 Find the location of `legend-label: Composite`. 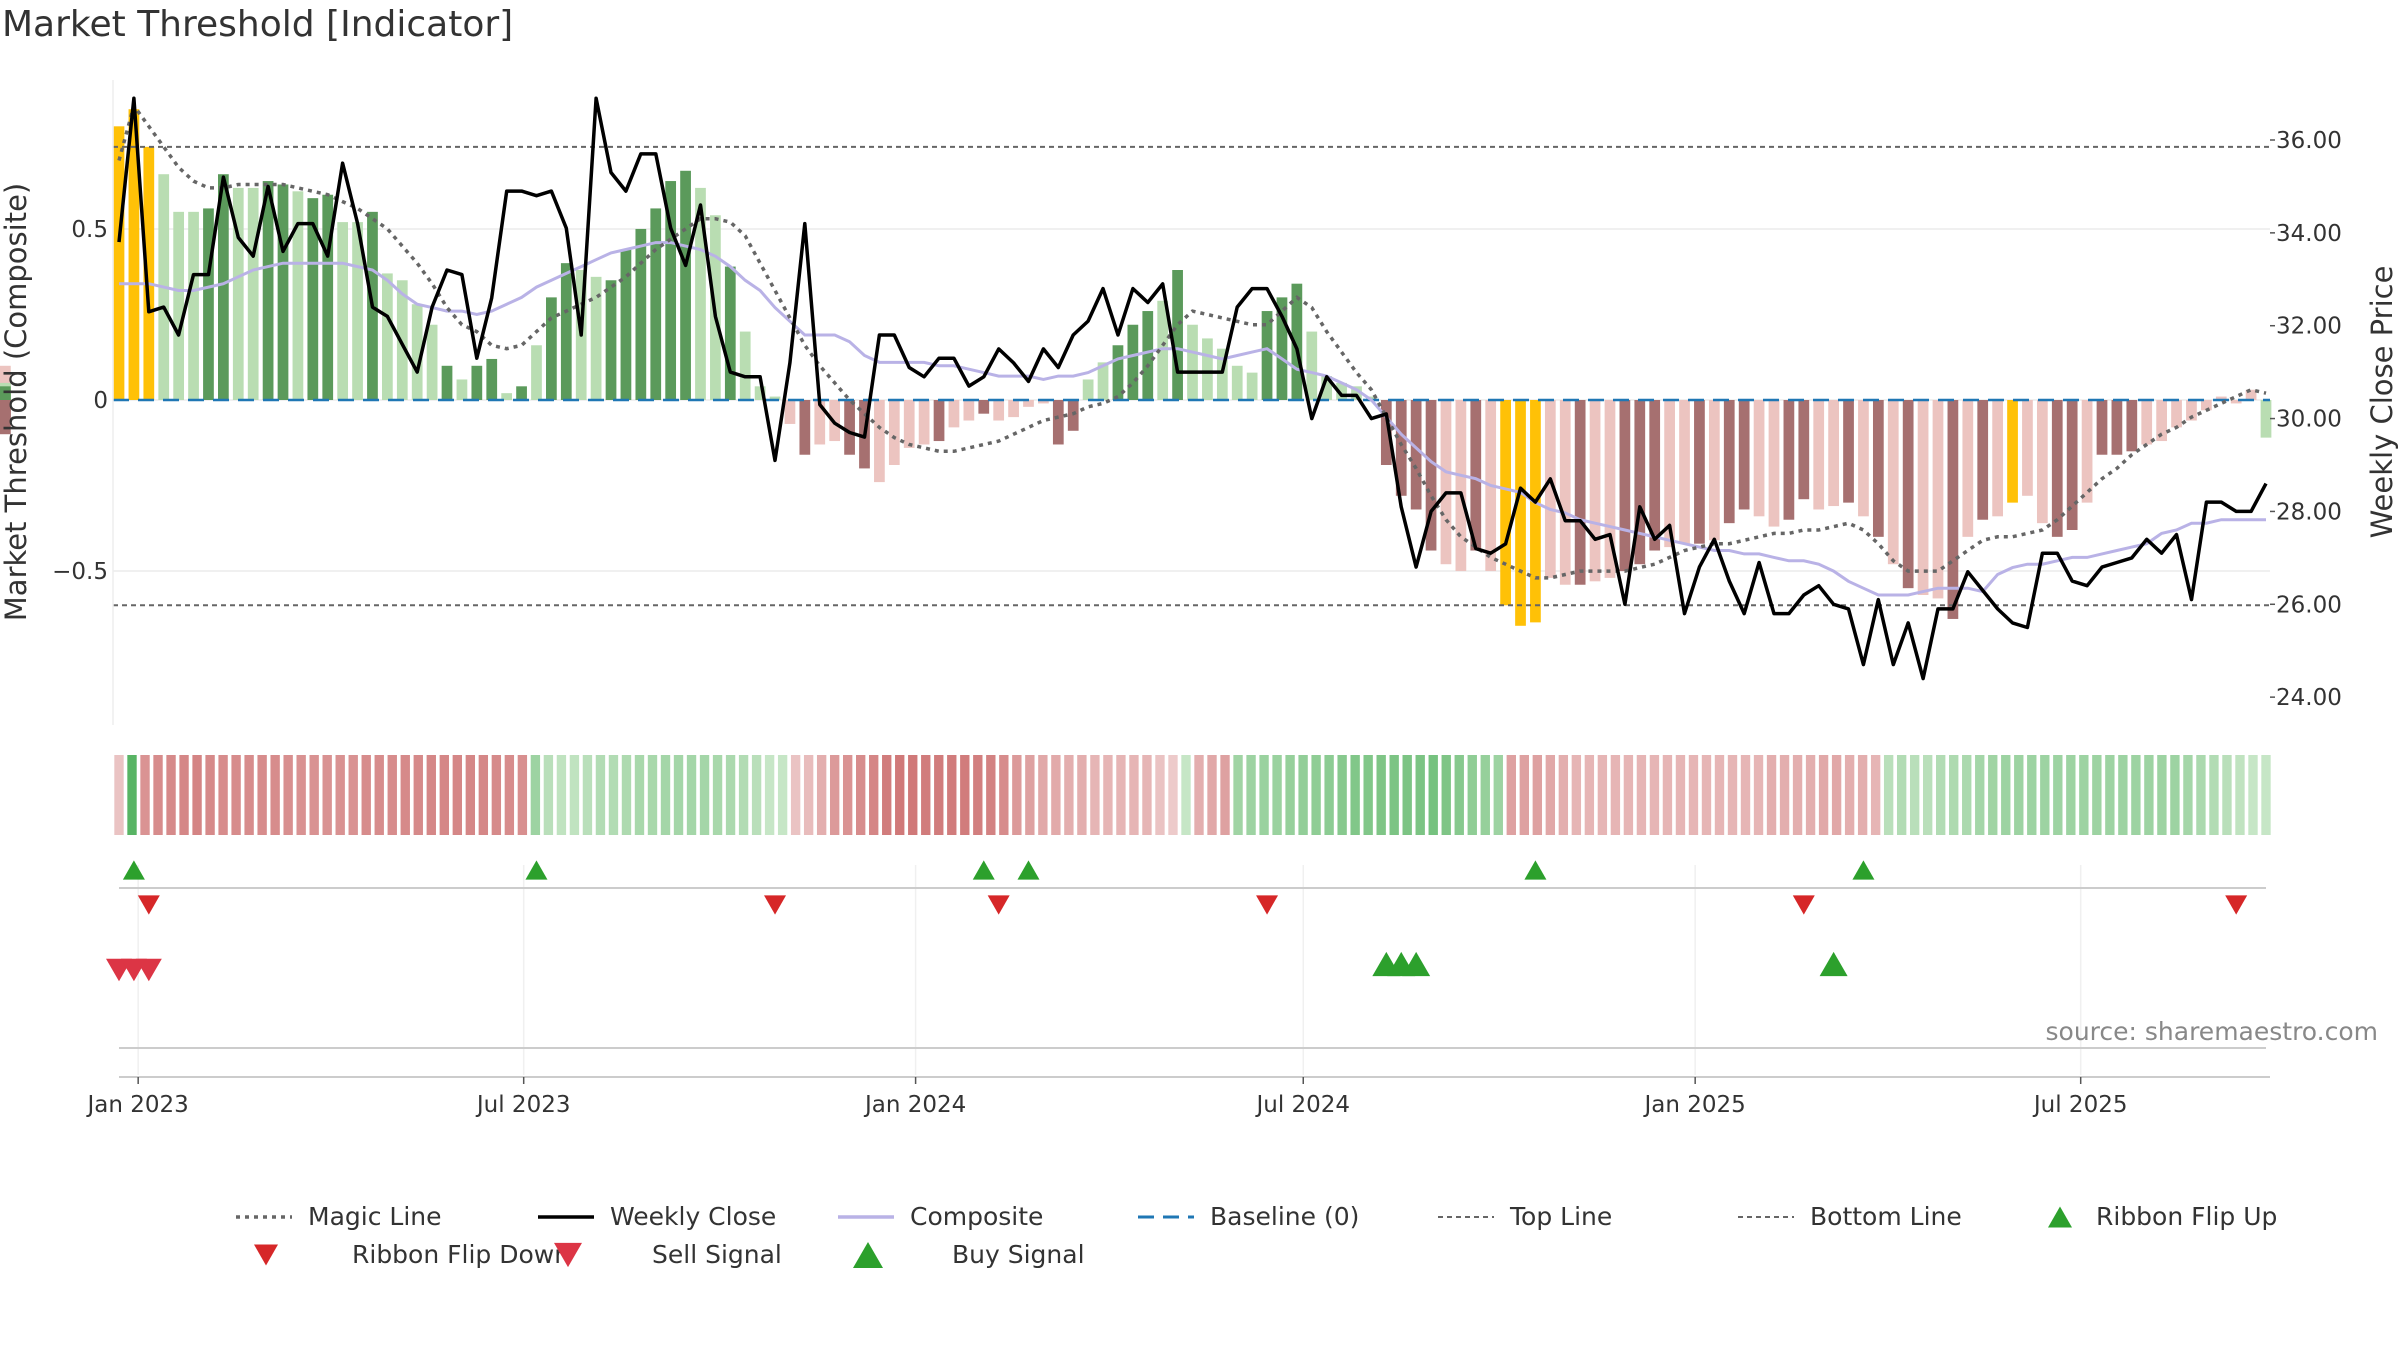

legend-label: Composite is located at coordinates (976, 1216).